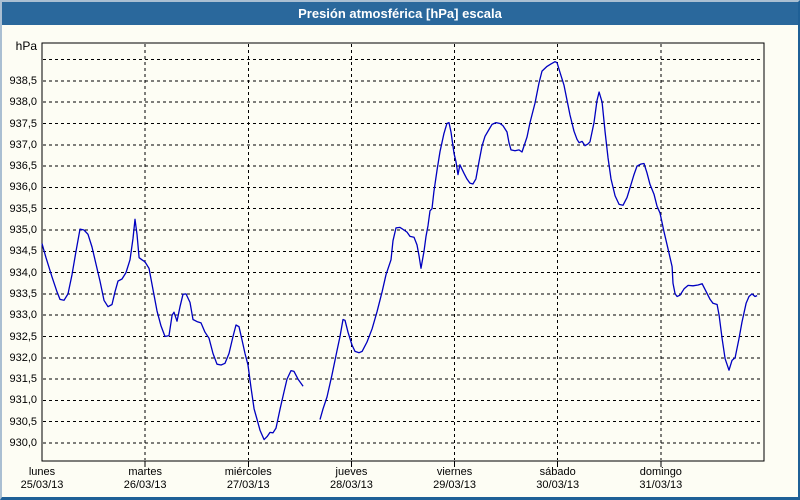 This screenshot has width=800, height=500. I want to click on y-tick-label: 931,5, so click(23, 379).